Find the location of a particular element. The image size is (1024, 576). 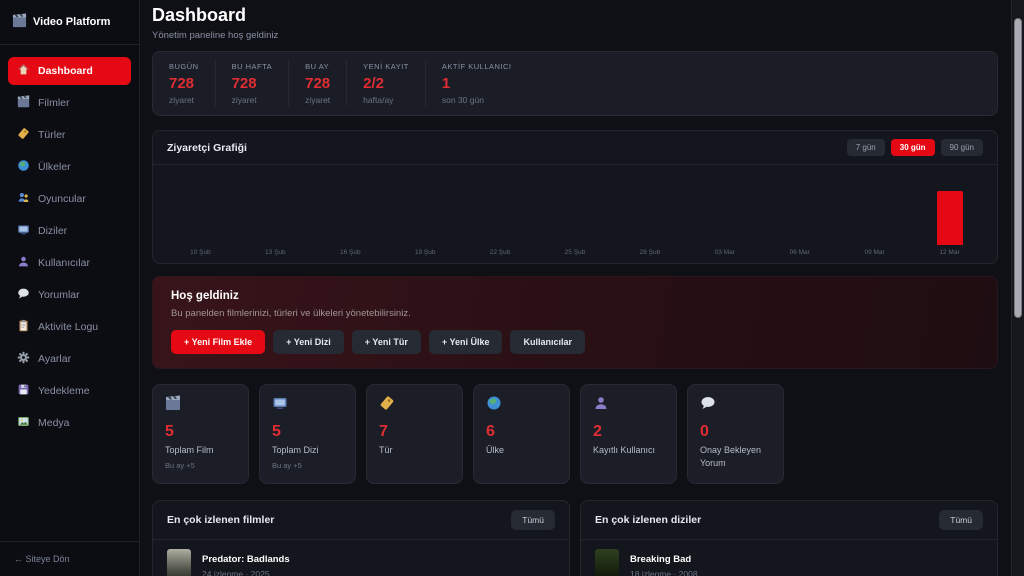

chart-column: 09 Mar is located at coordinates (874, 213).